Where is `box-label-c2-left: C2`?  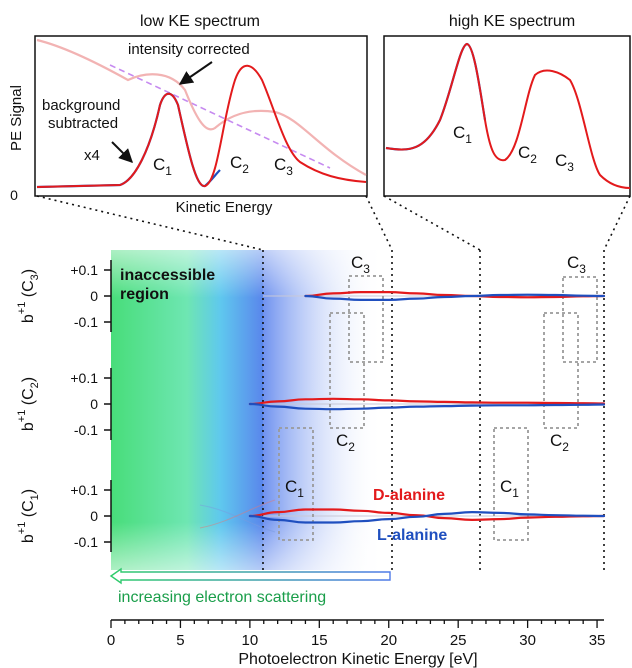 box-label-c2-left: C2 is located at coordinates (345, 442).